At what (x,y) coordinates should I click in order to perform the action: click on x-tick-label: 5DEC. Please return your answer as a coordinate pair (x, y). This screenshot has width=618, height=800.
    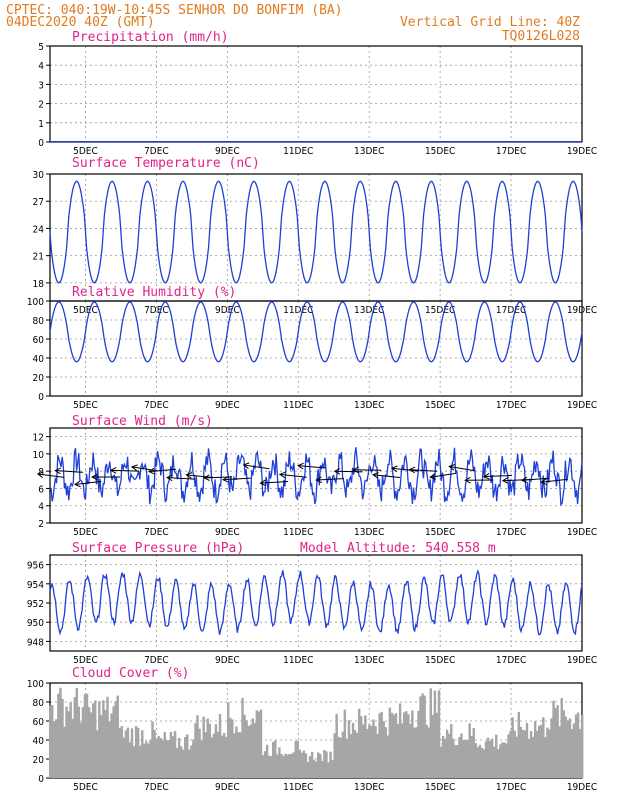
    Looking at the image, I should click on (85, 787).